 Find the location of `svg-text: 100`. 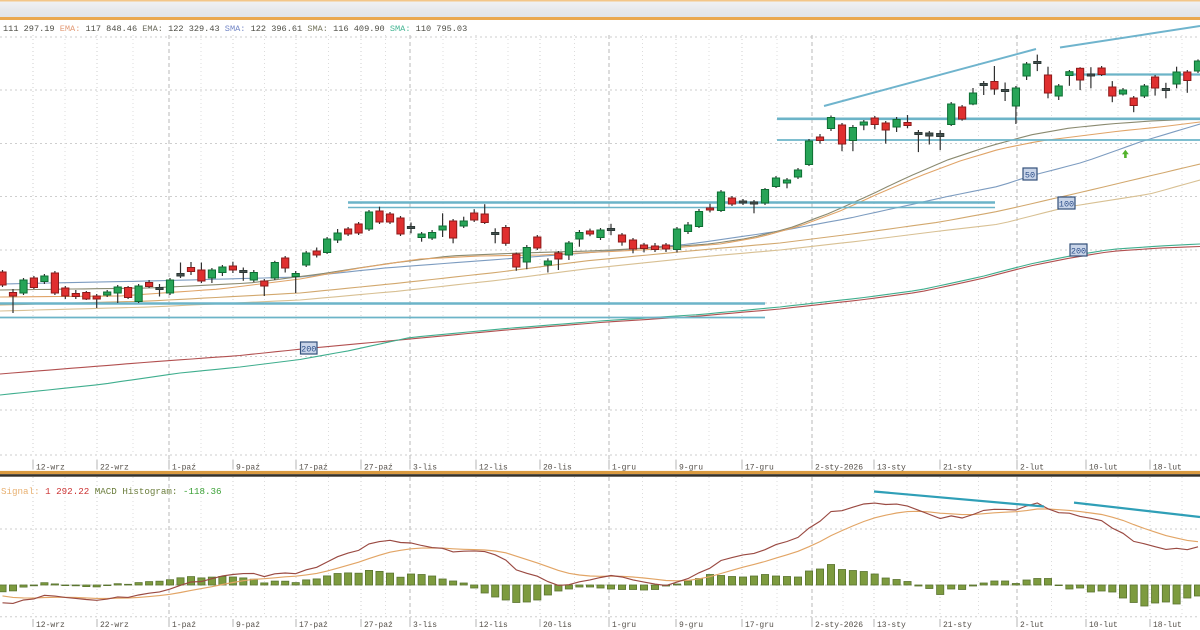

svg-text: 100 is located at coordinates (1066, 204).